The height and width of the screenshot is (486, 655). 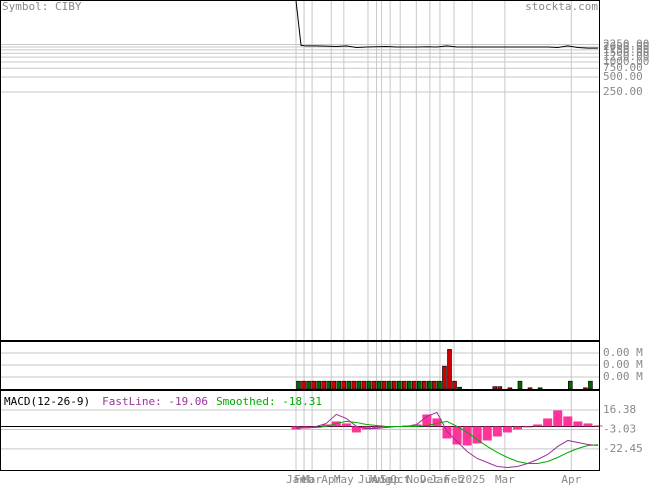 What do you see at coordinates (623, 91) in the screenshot?
I see `y-tick-label: 250.00` at bounding box center [623, 91].